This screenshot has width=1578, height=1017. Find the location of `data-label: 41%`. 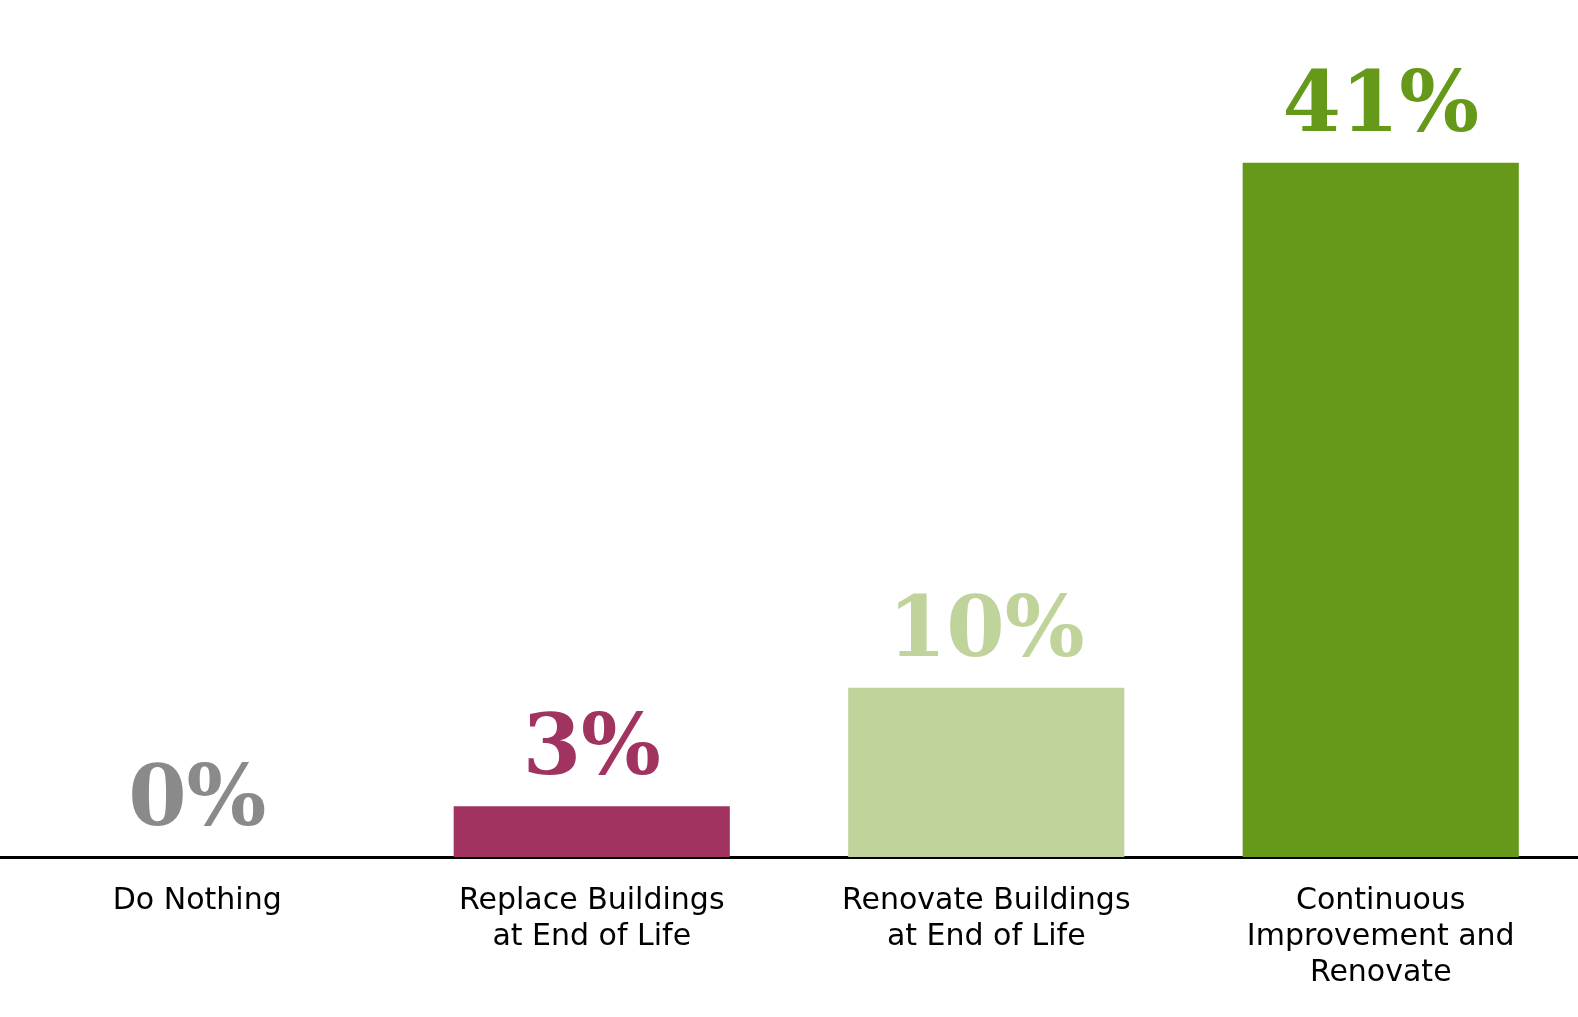

data-label: 41% is located at coordinates (1381, 101).